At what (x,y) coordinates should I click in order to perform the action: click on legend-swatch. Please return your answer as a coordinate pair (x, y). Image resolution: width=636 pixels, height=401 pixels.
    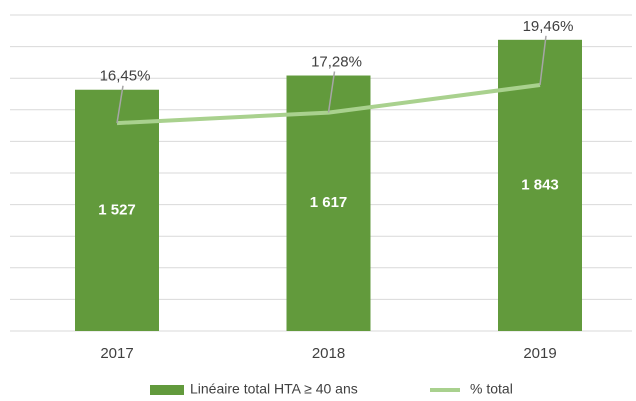
    Looking at the image, I should click on (167, 390).